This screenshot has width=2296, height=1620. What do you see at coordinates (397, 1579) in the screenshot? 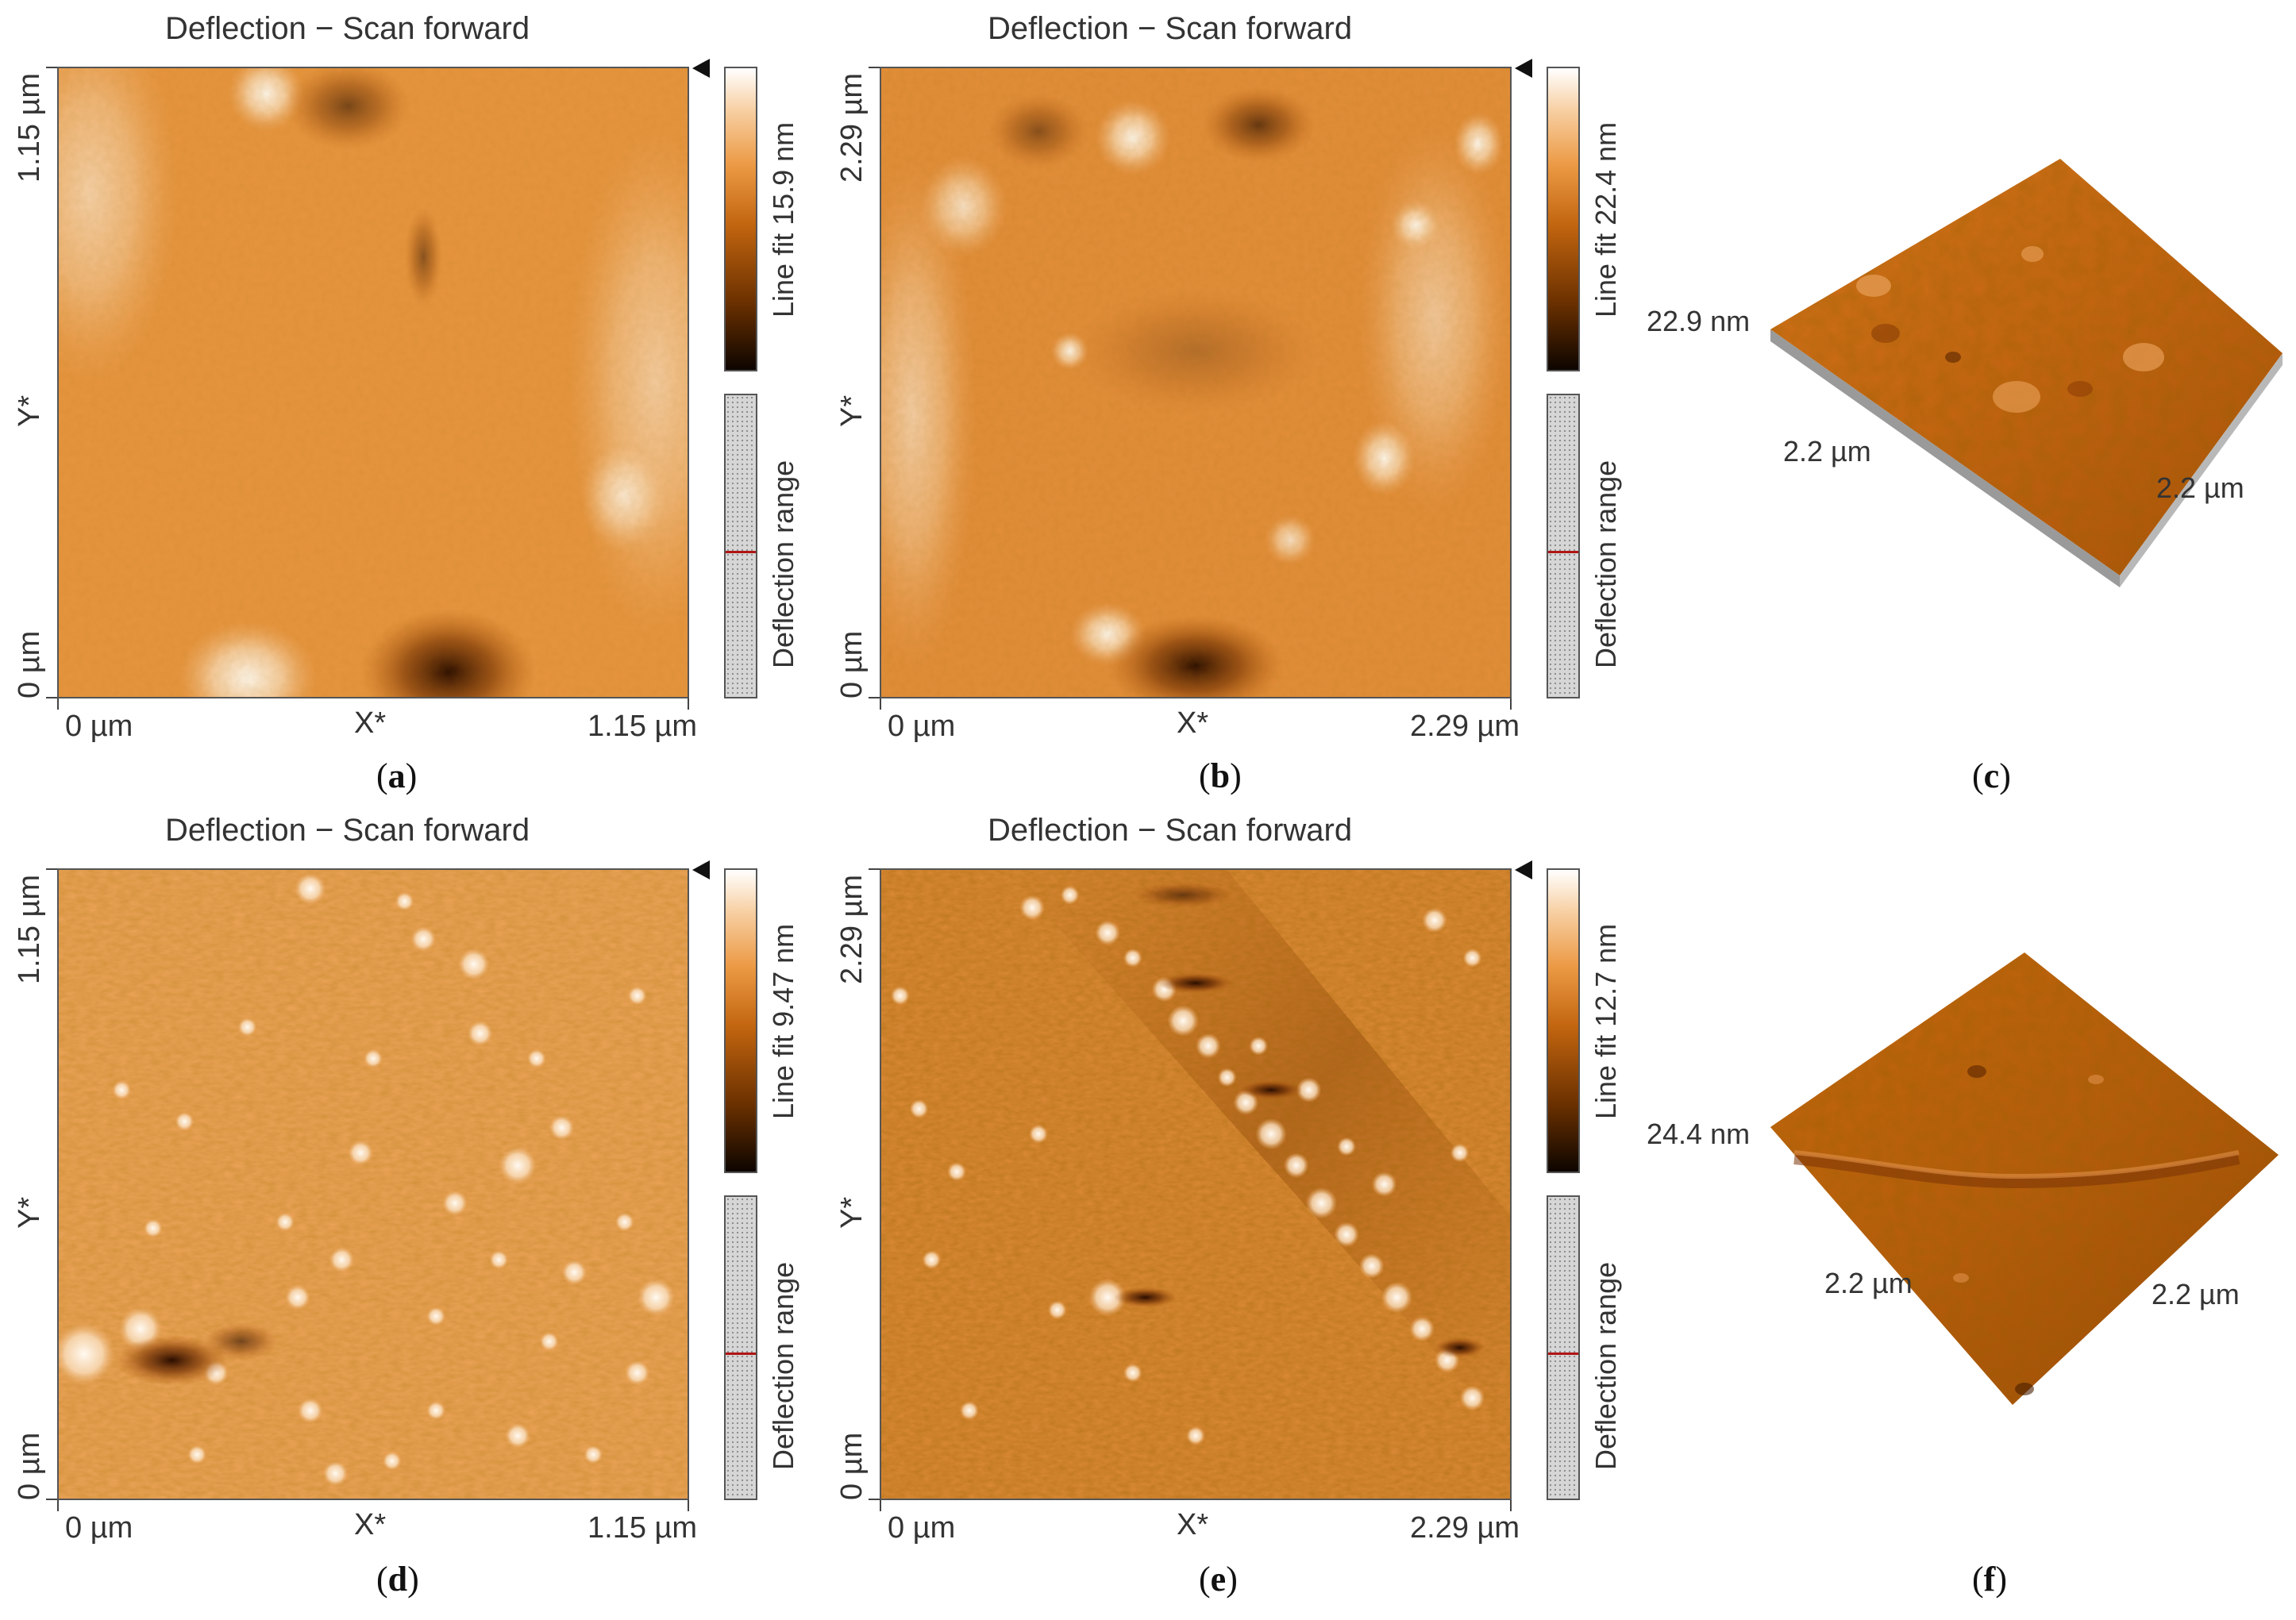
I see `caption-d: (d)` at bounding box center [397, 1579].